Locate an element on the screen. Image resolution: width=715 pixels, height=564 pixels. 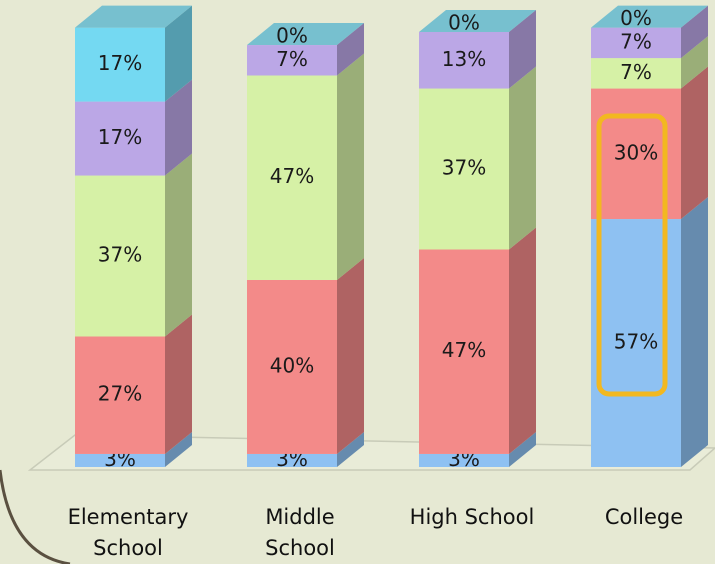
value-label: 13% is located at coordinates (464, 59).